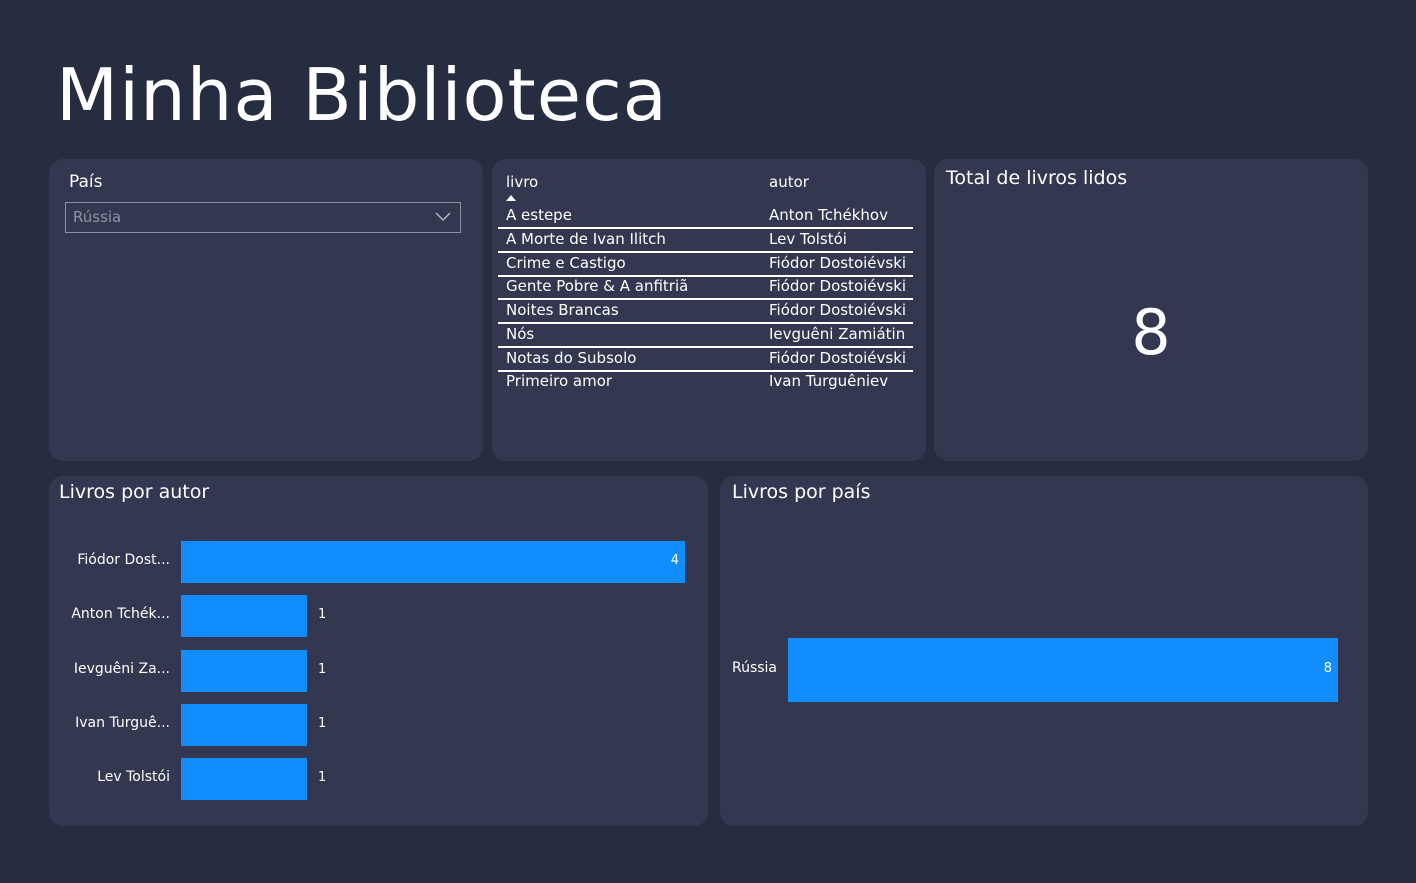 The width and height of the screenshot is (1416, 883). Describe the element at coordinates (705, 265) in the screenshot. I see `table-row: Crime e Castigo Fiódor Dostoiévski` at that location.